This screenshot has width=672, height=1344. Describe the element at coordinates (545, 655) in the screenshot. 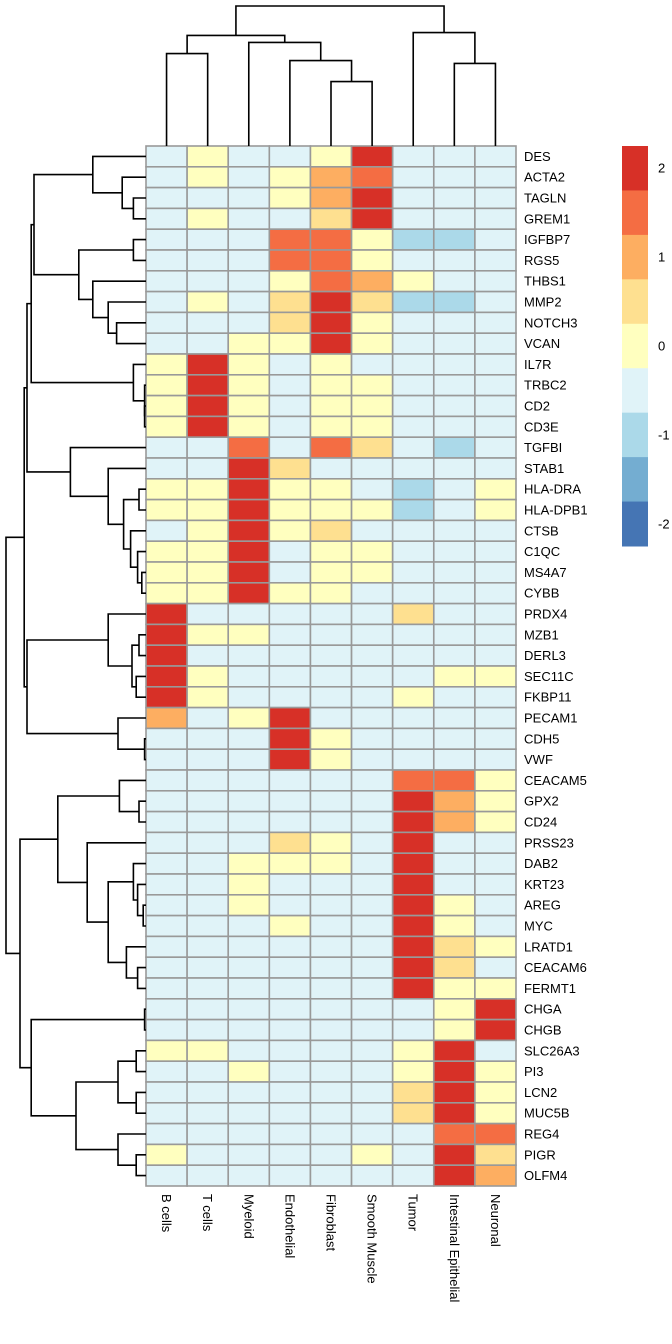

I see `row-label: DERL3` at that location.